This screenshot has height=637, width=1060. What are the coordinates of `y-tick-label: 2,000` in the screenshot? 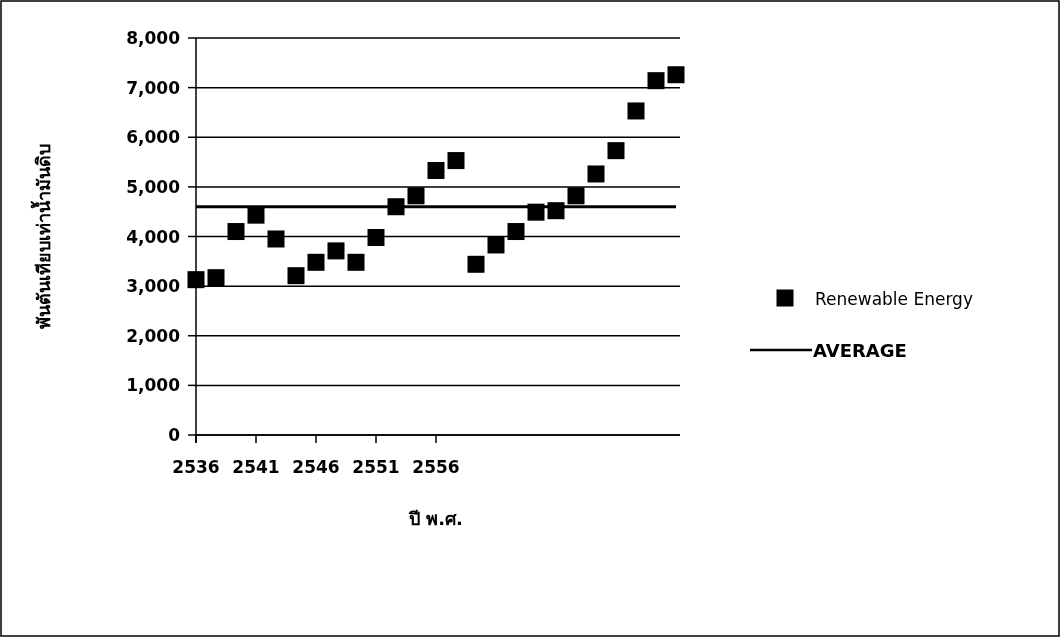 It's located at (153, 335).